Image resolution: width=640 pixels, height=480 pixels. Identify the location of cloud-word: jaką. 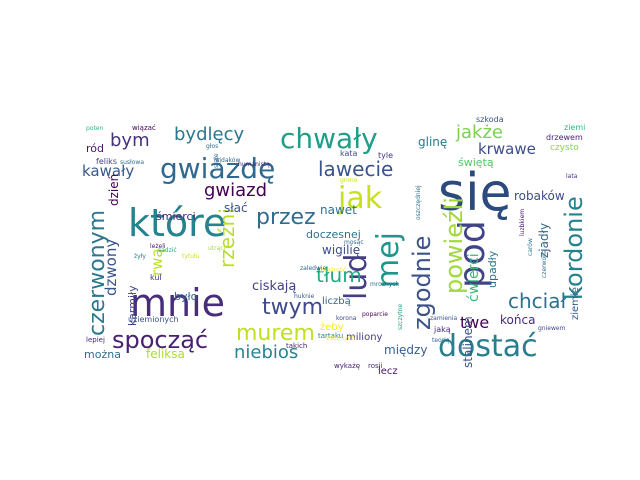
(442, 329).